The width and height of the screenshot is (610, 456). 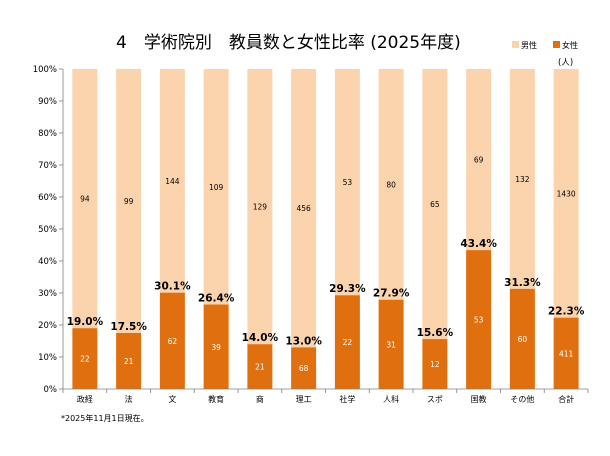 I want to click on y-tick-label: 0%, so click(x=51, y=390).